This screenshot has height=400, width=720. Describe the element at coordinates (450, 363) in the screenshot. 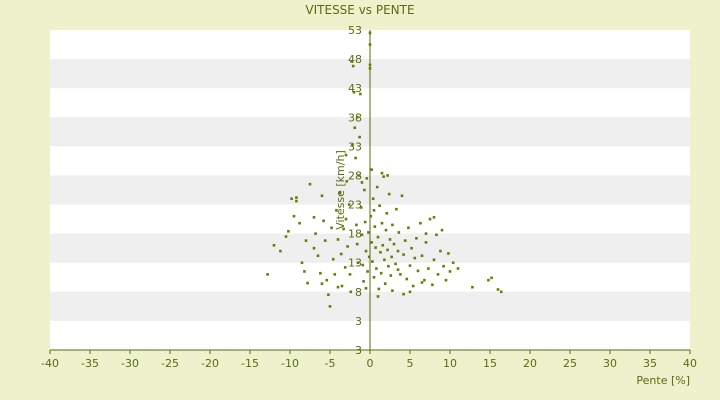

I see `x-tick-label: 10` at that location.